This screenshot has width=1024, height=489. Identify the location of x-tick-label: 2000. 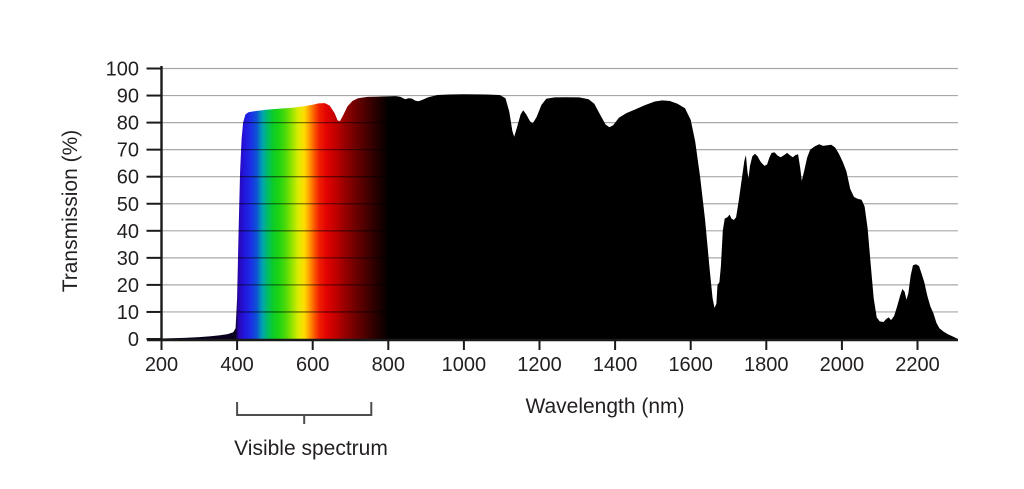
(842, 365).